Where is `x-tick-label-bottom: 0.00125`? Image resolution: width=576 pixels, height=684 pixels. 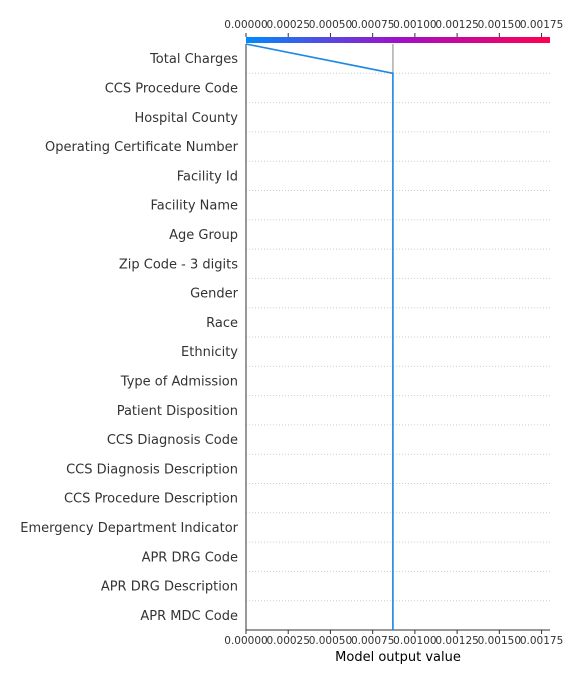
x-tick-label-bottom: 0.00125 is located at coordinates (456, 641).